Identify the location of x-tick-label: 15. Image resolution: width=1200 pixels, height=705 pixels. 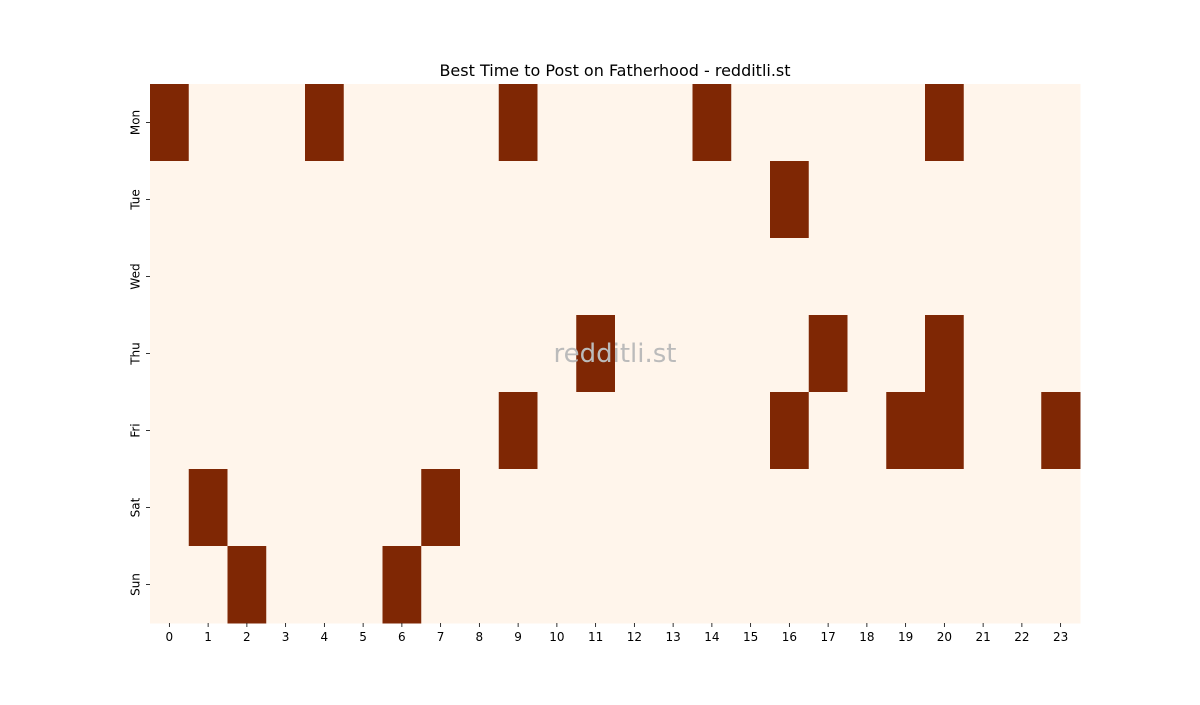
(750, 637).